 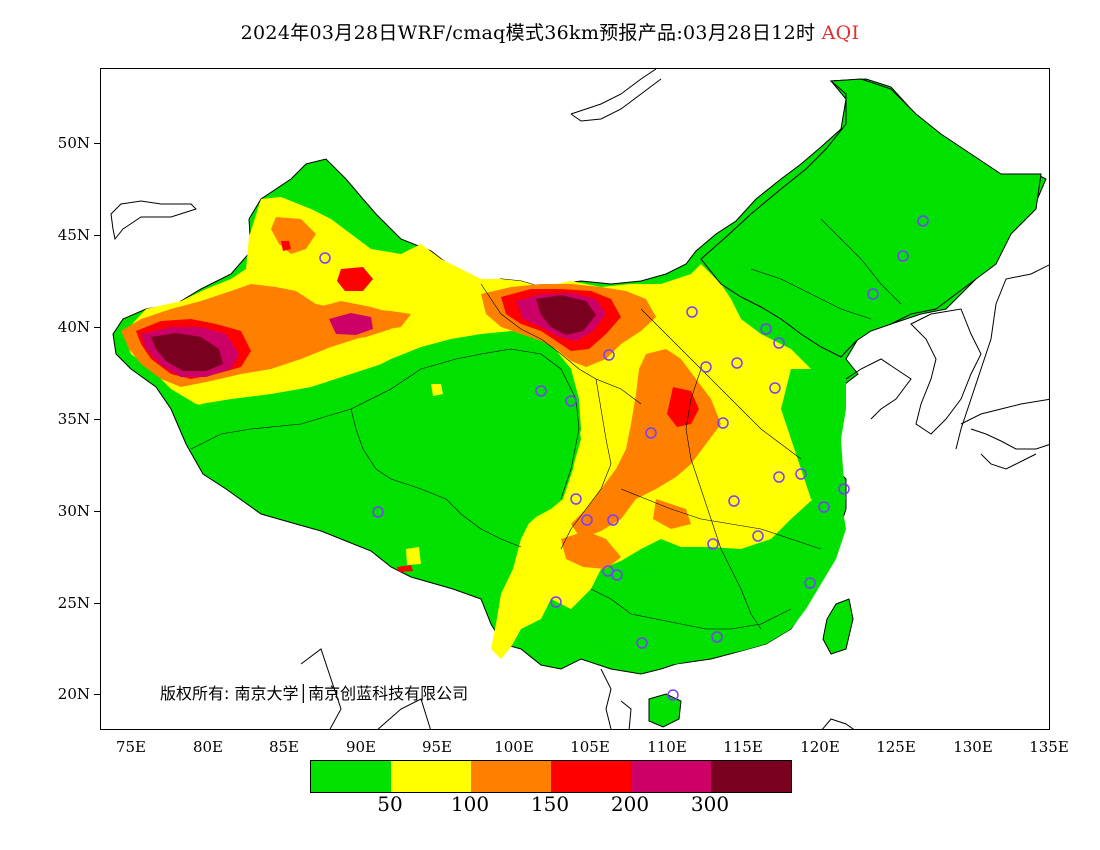 What do you see at coordinates (361, 747) in the screenshot?
I see `lon-label-90e: 90E` at bounding box center [361, 747].